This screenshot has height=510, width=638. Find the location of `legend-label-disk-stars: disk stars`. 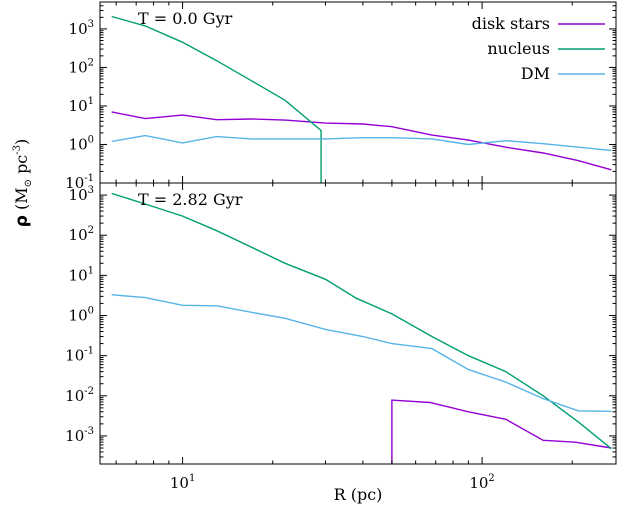

legend-label-disk-stars: disk stars is located at coordinates (511, 23).